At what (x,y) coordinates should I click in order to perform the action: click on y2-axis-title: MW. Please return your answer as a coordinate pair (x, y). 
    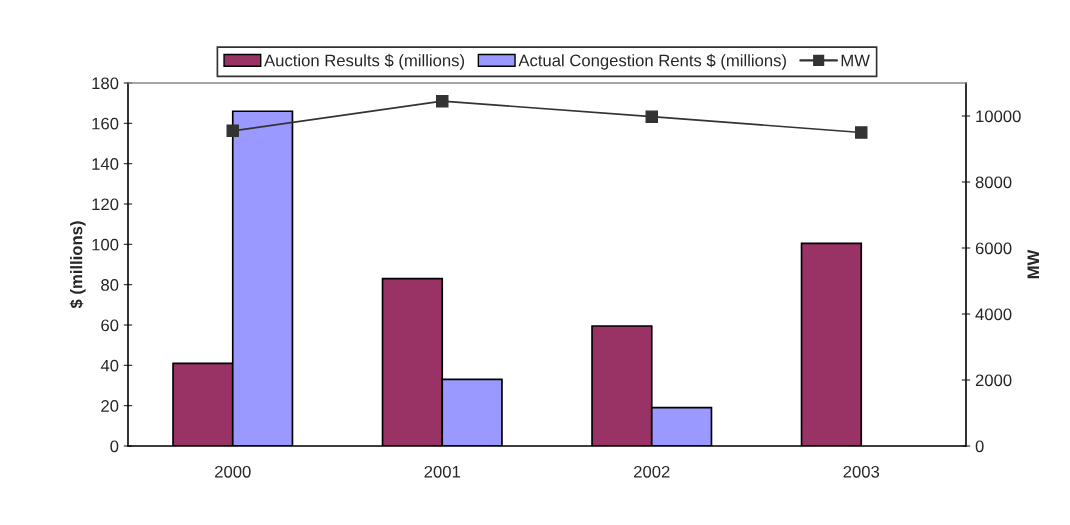
    Looking at the image, I should click on (1033, 264).